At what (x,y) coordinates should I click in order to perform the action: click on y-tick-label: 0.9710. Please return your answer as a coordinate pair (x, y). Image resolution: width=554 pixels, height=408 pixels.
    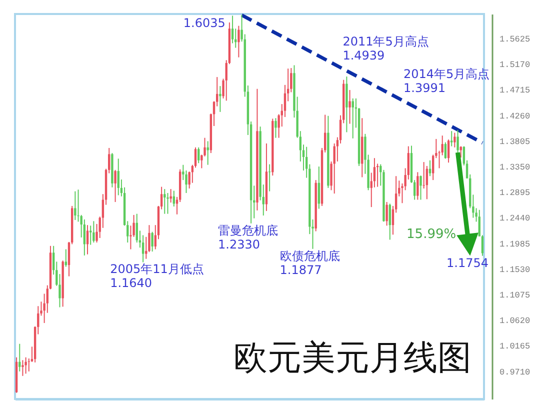
    Looking at the image, I should click on (515, 372).